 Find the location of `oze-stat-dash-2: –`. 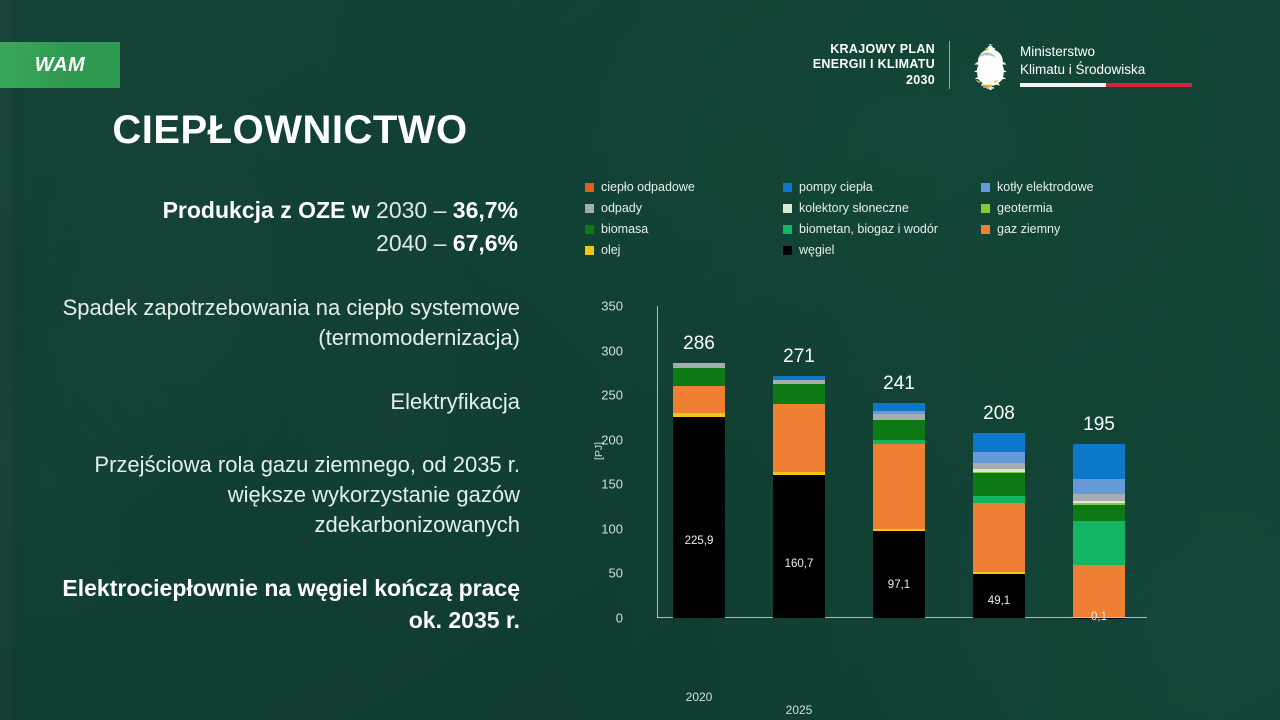

oze-stat-dash-2: – is located at coordinates (440, 242).